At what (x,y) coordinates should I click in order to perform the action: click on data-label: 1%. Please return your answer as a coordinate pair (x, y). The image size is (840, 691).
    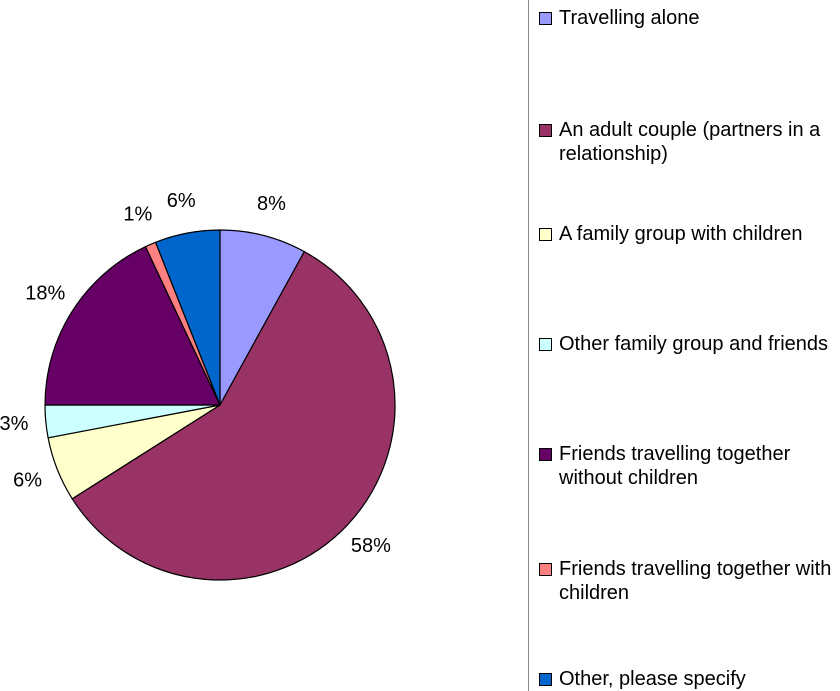
    Looking at the image, I should click on (137, 214).